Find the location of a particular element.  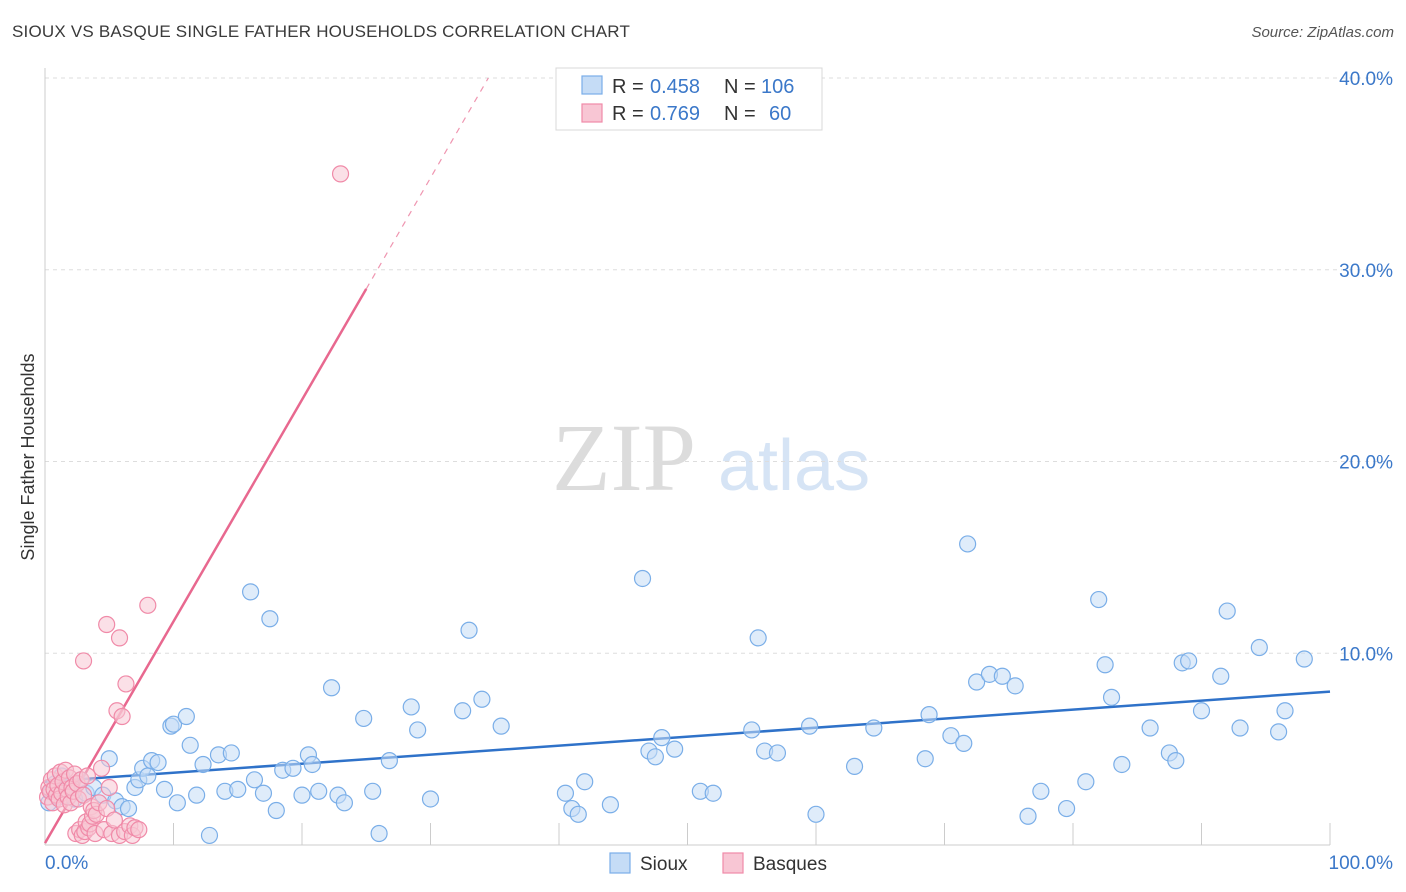

legend-r-value-sioux: 0.458 is located at coordinates (675, 87).